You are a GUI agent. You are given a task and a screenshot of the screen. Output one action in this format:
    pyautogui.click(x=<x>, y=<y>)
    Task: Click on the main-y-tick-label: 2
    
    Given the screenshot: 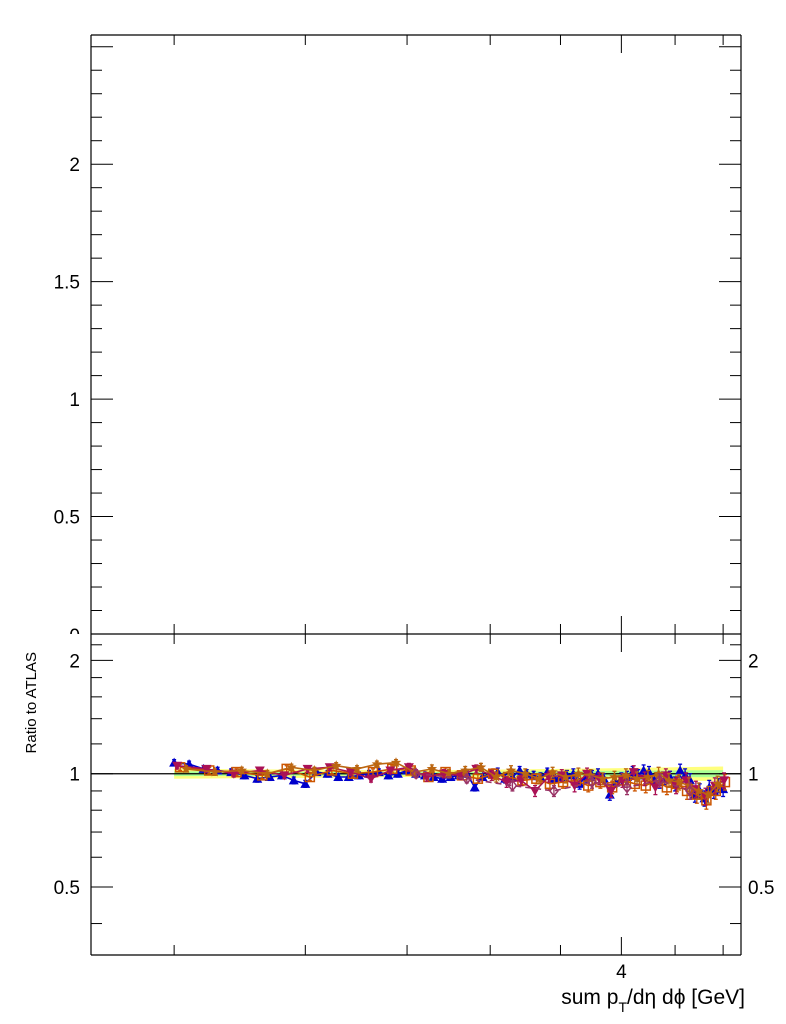 What is the action you would take?
    pyautogui.click(x=74, y=165)
    